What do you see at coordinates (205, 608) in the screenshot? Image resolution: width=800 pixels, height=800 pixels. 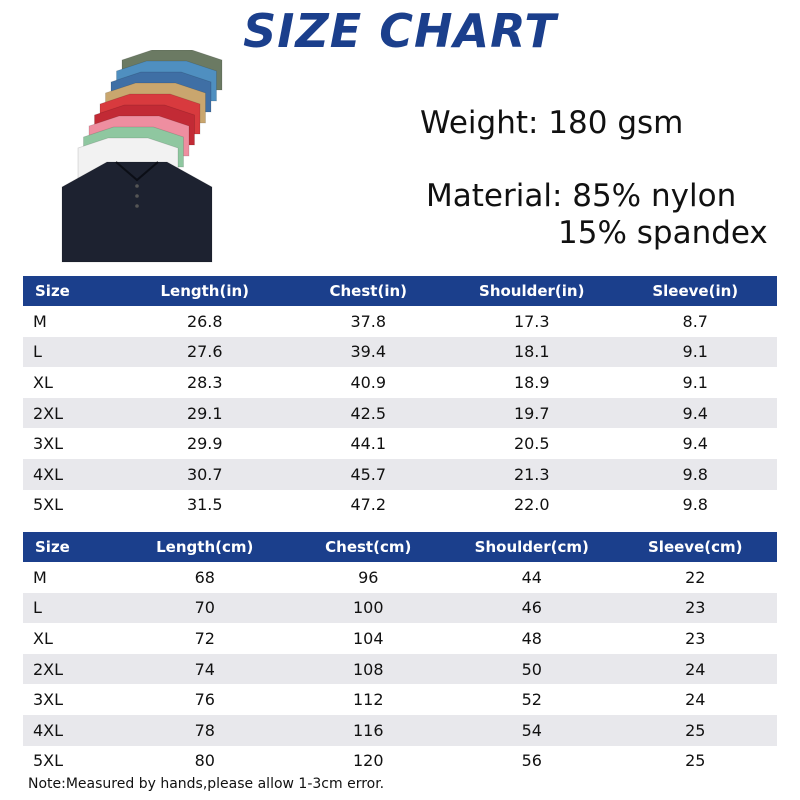 I see `table-cell: 70` at bounding box center [205, 608].